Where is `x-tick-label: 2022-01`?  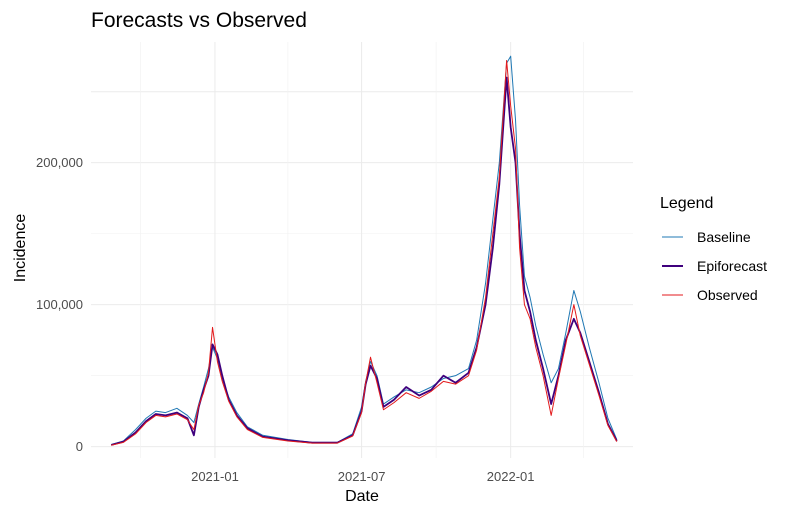
x-tick-label: 2022-01 is located at coordinates (511, 476).